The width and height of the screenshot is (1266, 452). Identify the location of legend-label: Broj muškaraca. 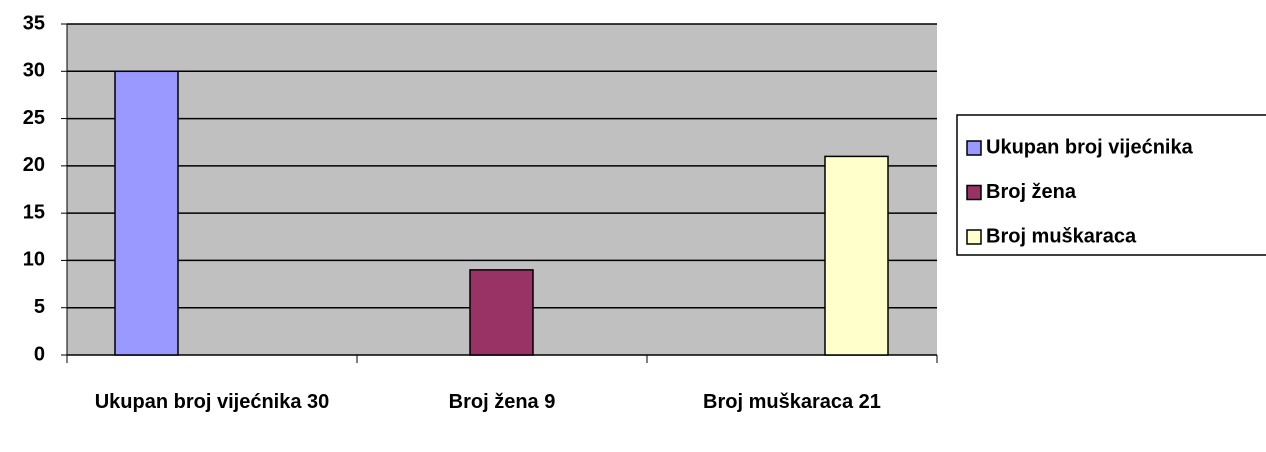
(1061, 236).